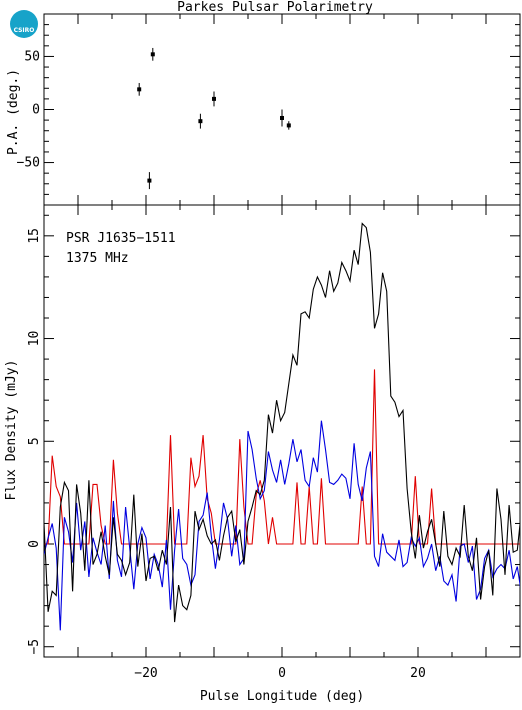  I want to click on flux-ytick-label: 15, so click(34, 236).